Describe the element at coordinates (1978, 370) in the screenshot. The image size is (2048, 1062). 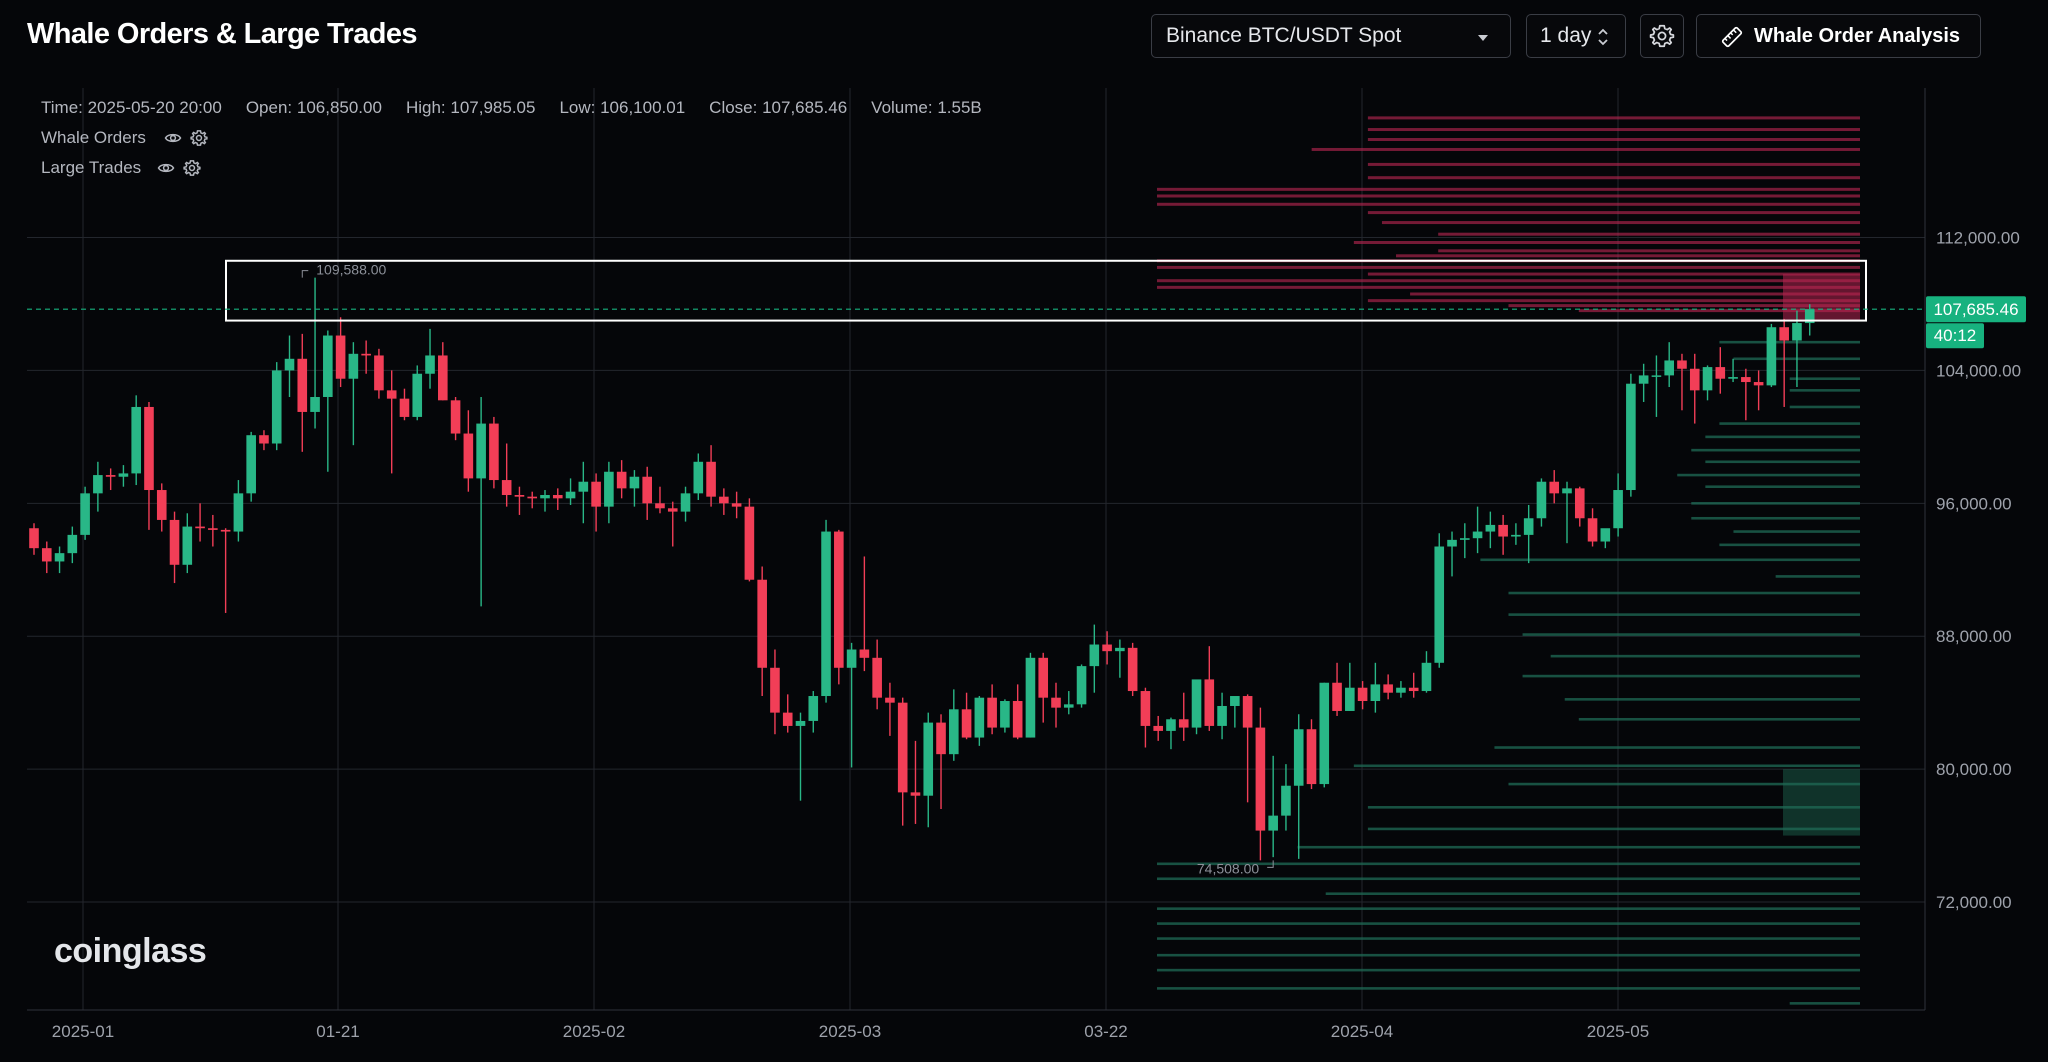
I see `y-tick-label: 104,000.00` at that location.